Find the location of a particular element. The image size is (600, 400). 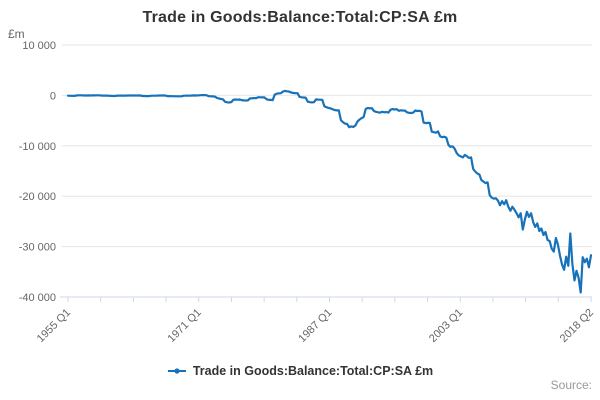

legend-item-label: Trade in Goods:Balance:Total:CP:SA £m is located at coordinates (313, 371).